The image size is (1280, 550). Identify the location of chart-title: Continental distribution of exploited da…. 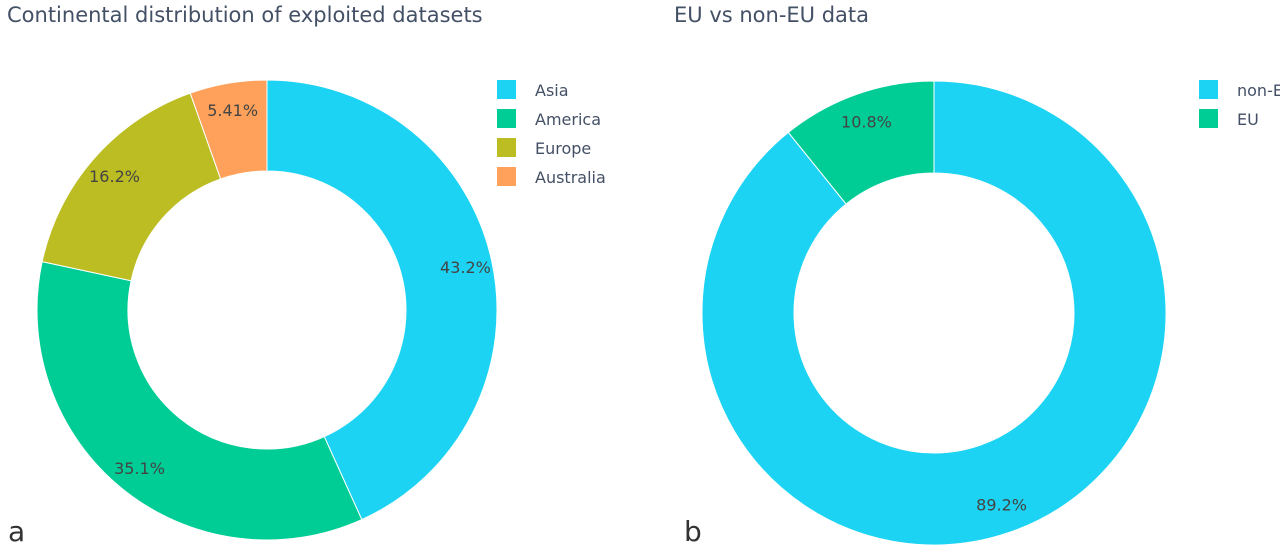
(245, 15).